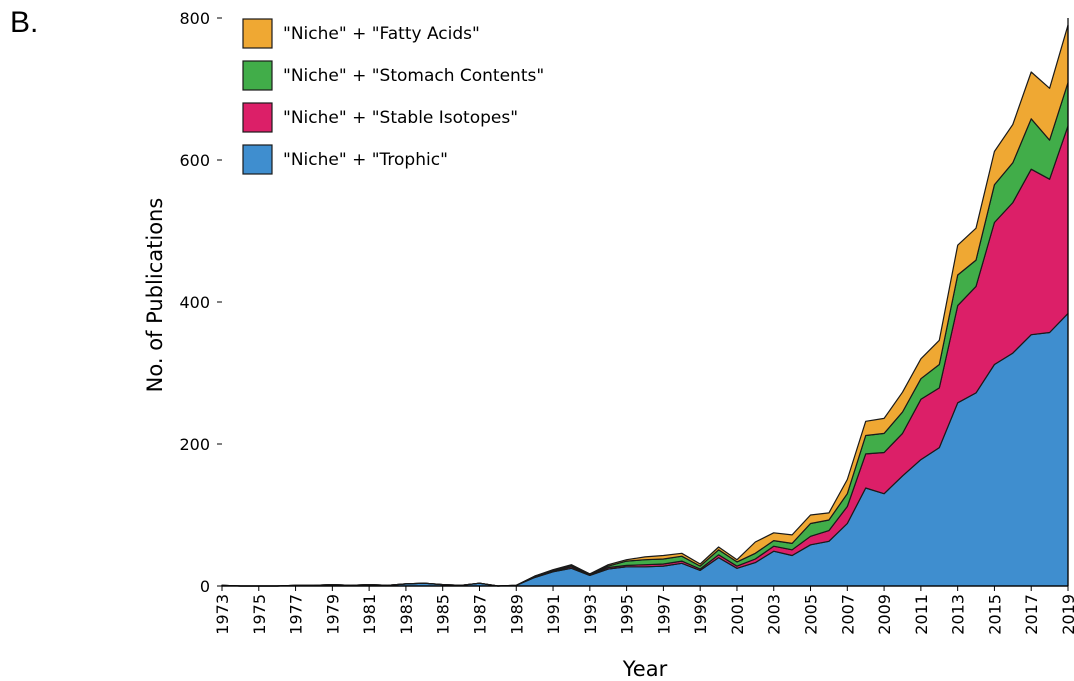 The height and width of the screenshot is (681, 1074). Describe the element at coordinates (479, 614) in the screenshot. I see `x-tick-label: 1987` at that location.